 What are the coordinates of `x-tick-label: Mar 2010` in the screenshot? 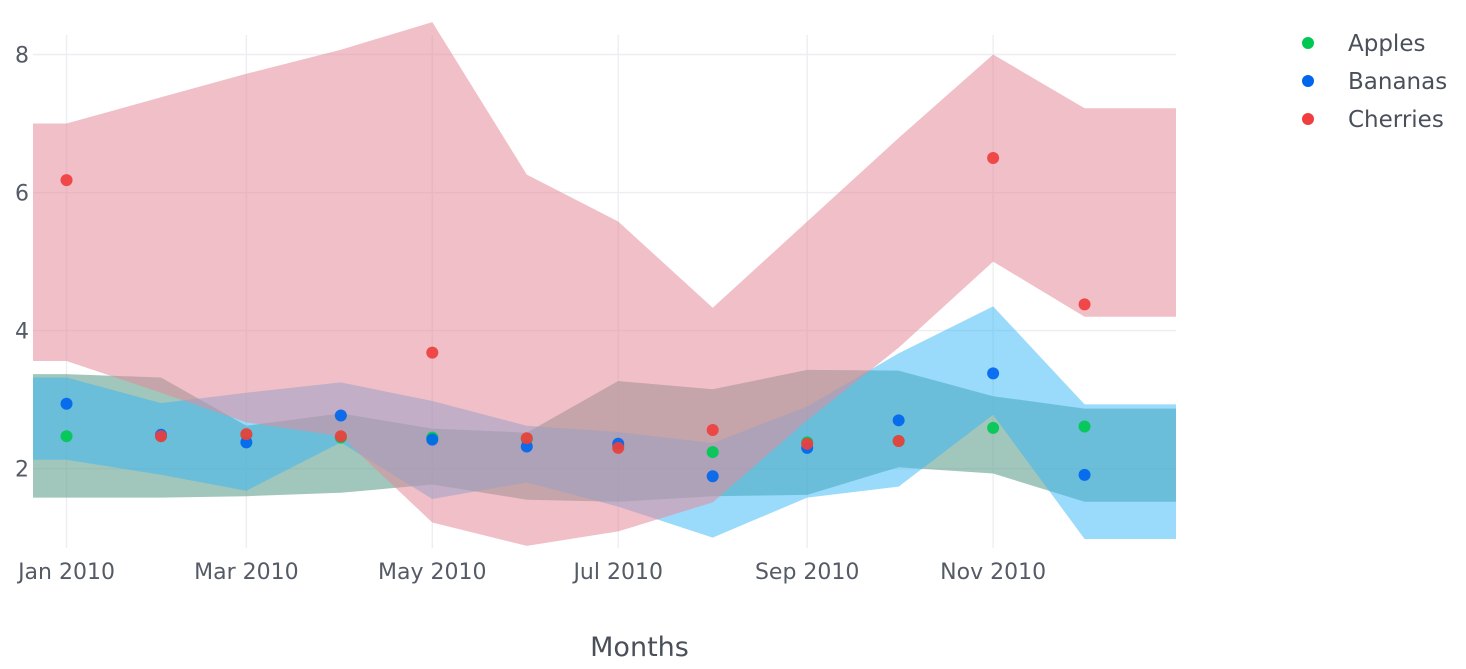 It's located at (246, 572).